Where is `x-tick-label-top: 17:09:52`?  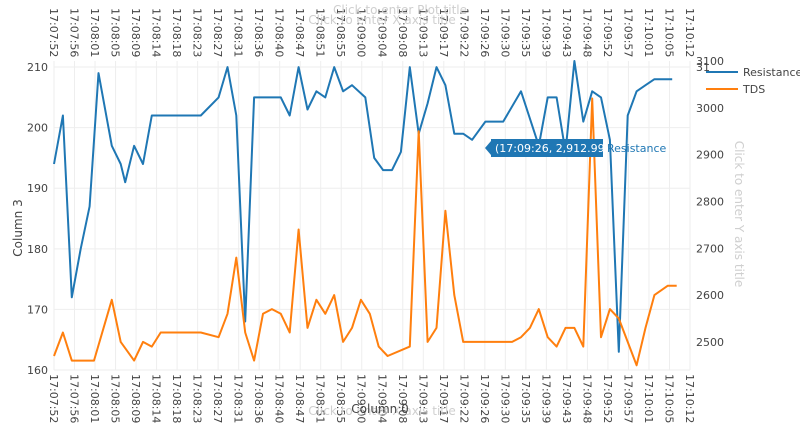 x-tick-label-top: 17:09:52 is located at coordinates (607, 32).